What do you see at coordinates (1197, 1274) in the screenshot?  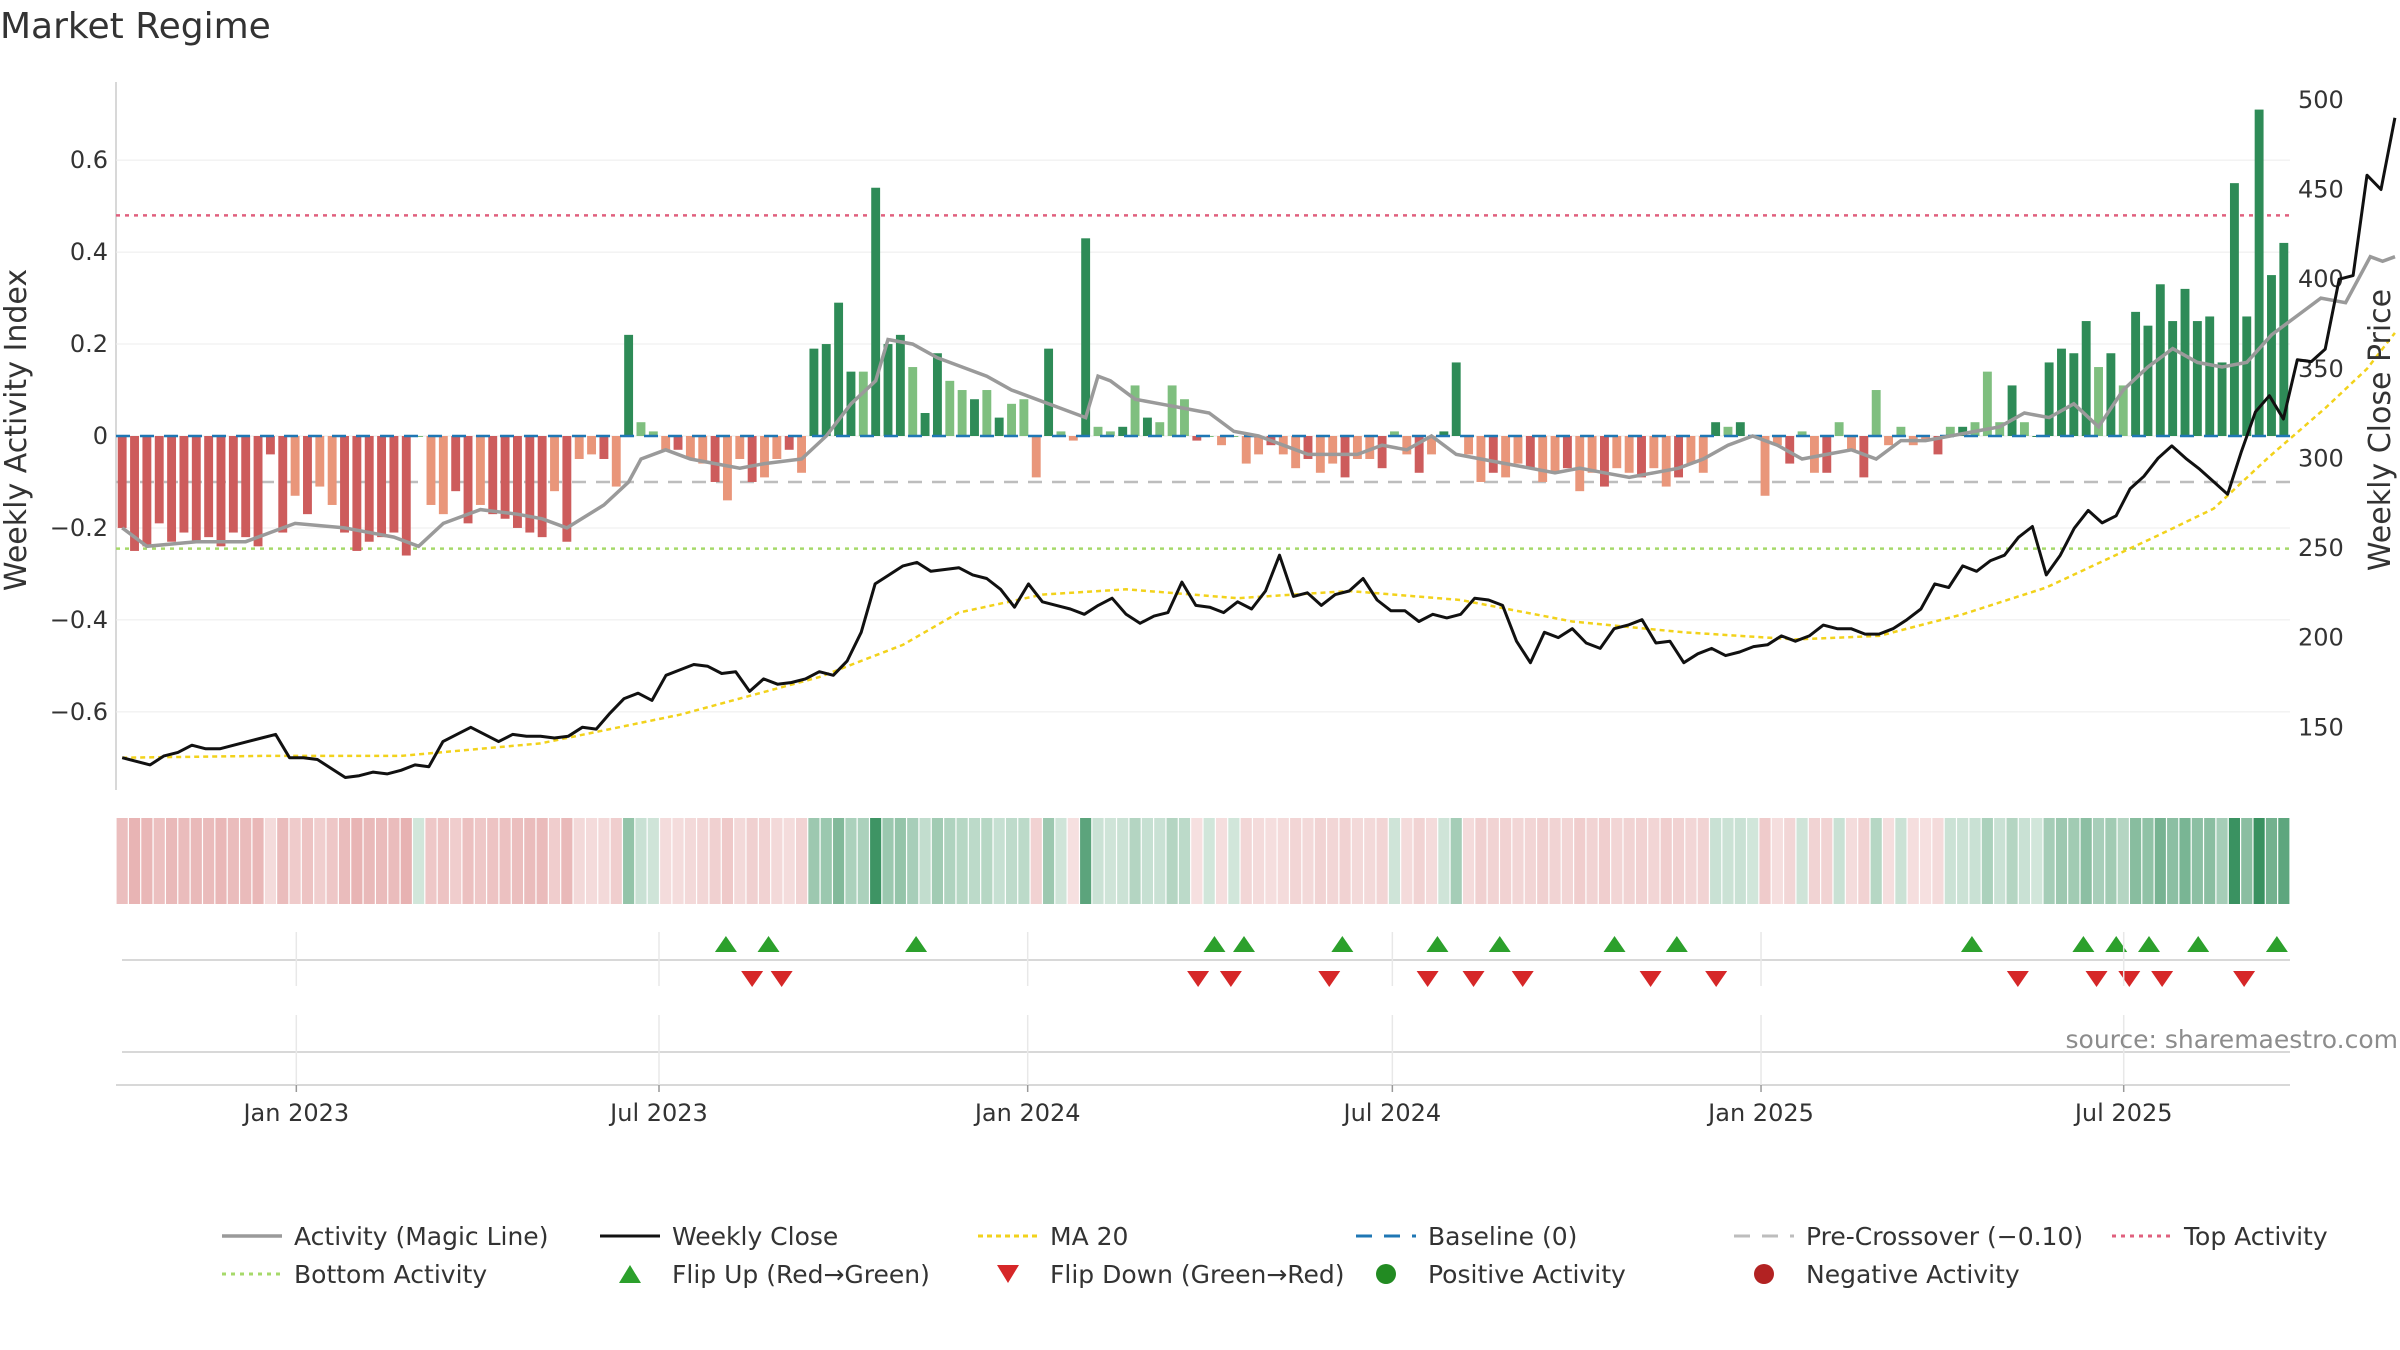 I see `legend-label: Flip Down (Green→Red)` at bounding box center [1197, 1274].